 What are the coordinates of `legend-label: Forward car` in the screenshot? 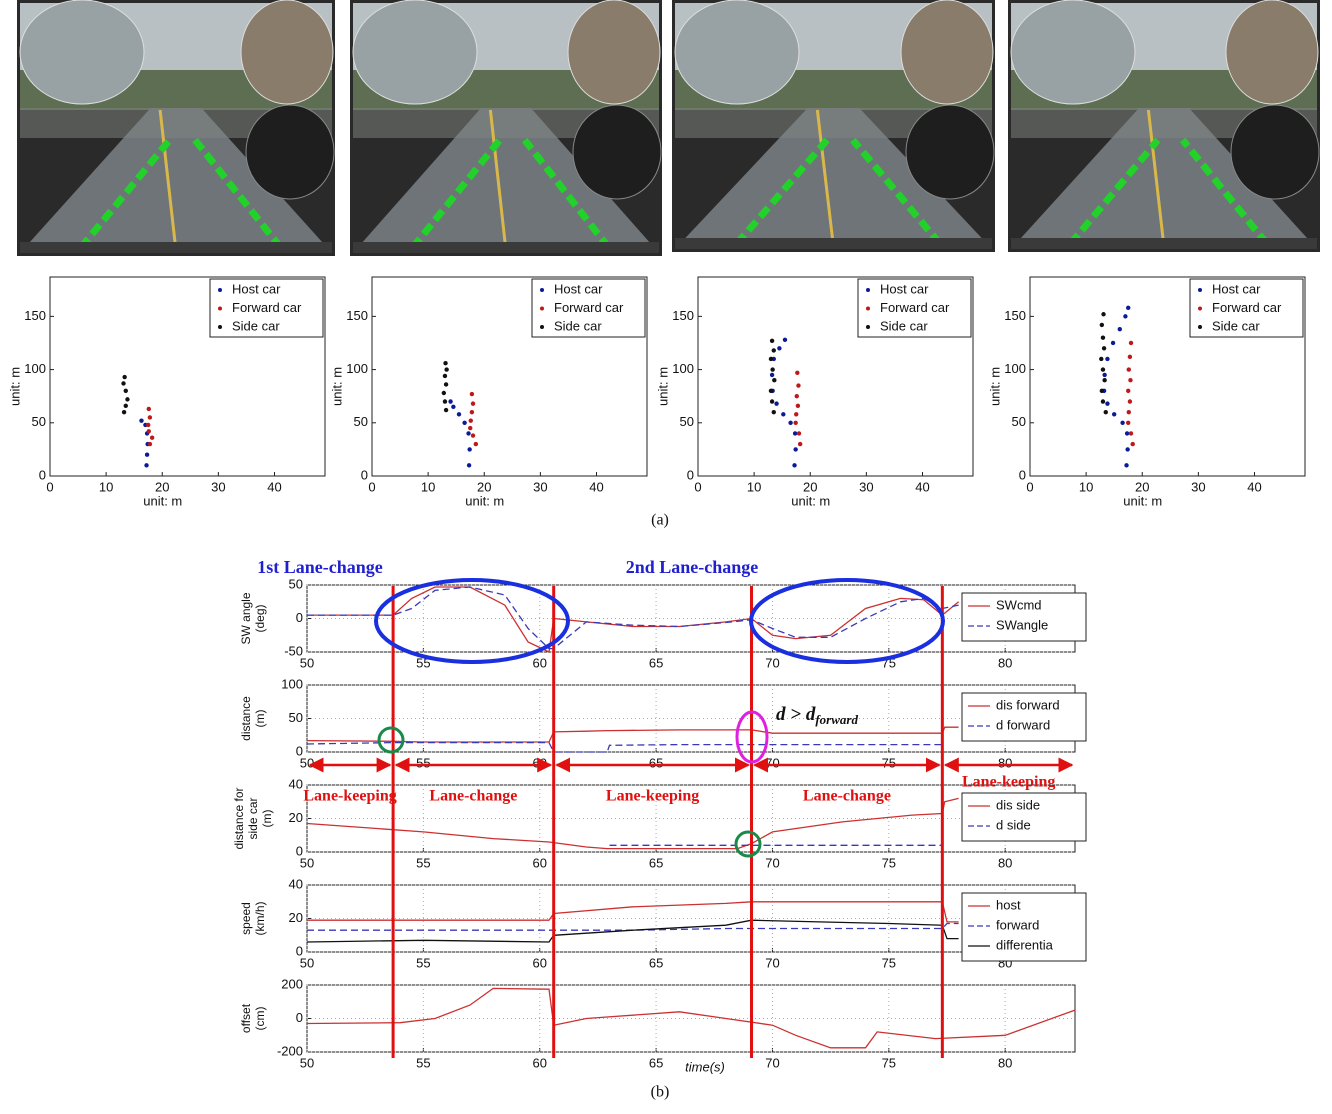 It's located at (589, 307).